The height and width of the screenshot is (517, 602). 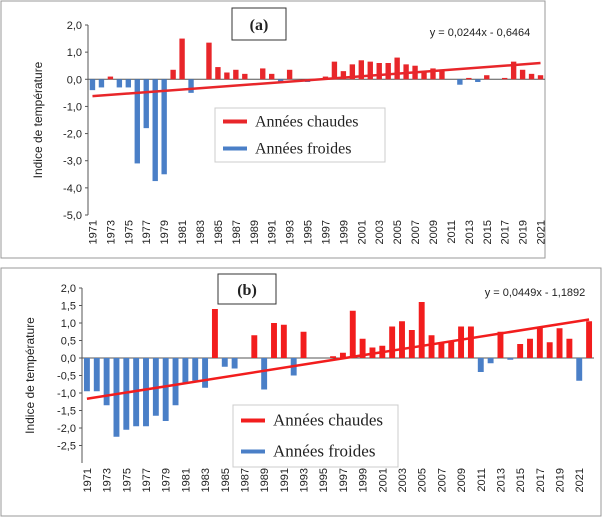 I want to click on x-tick-label: 2021, so click(x=542, y=232).